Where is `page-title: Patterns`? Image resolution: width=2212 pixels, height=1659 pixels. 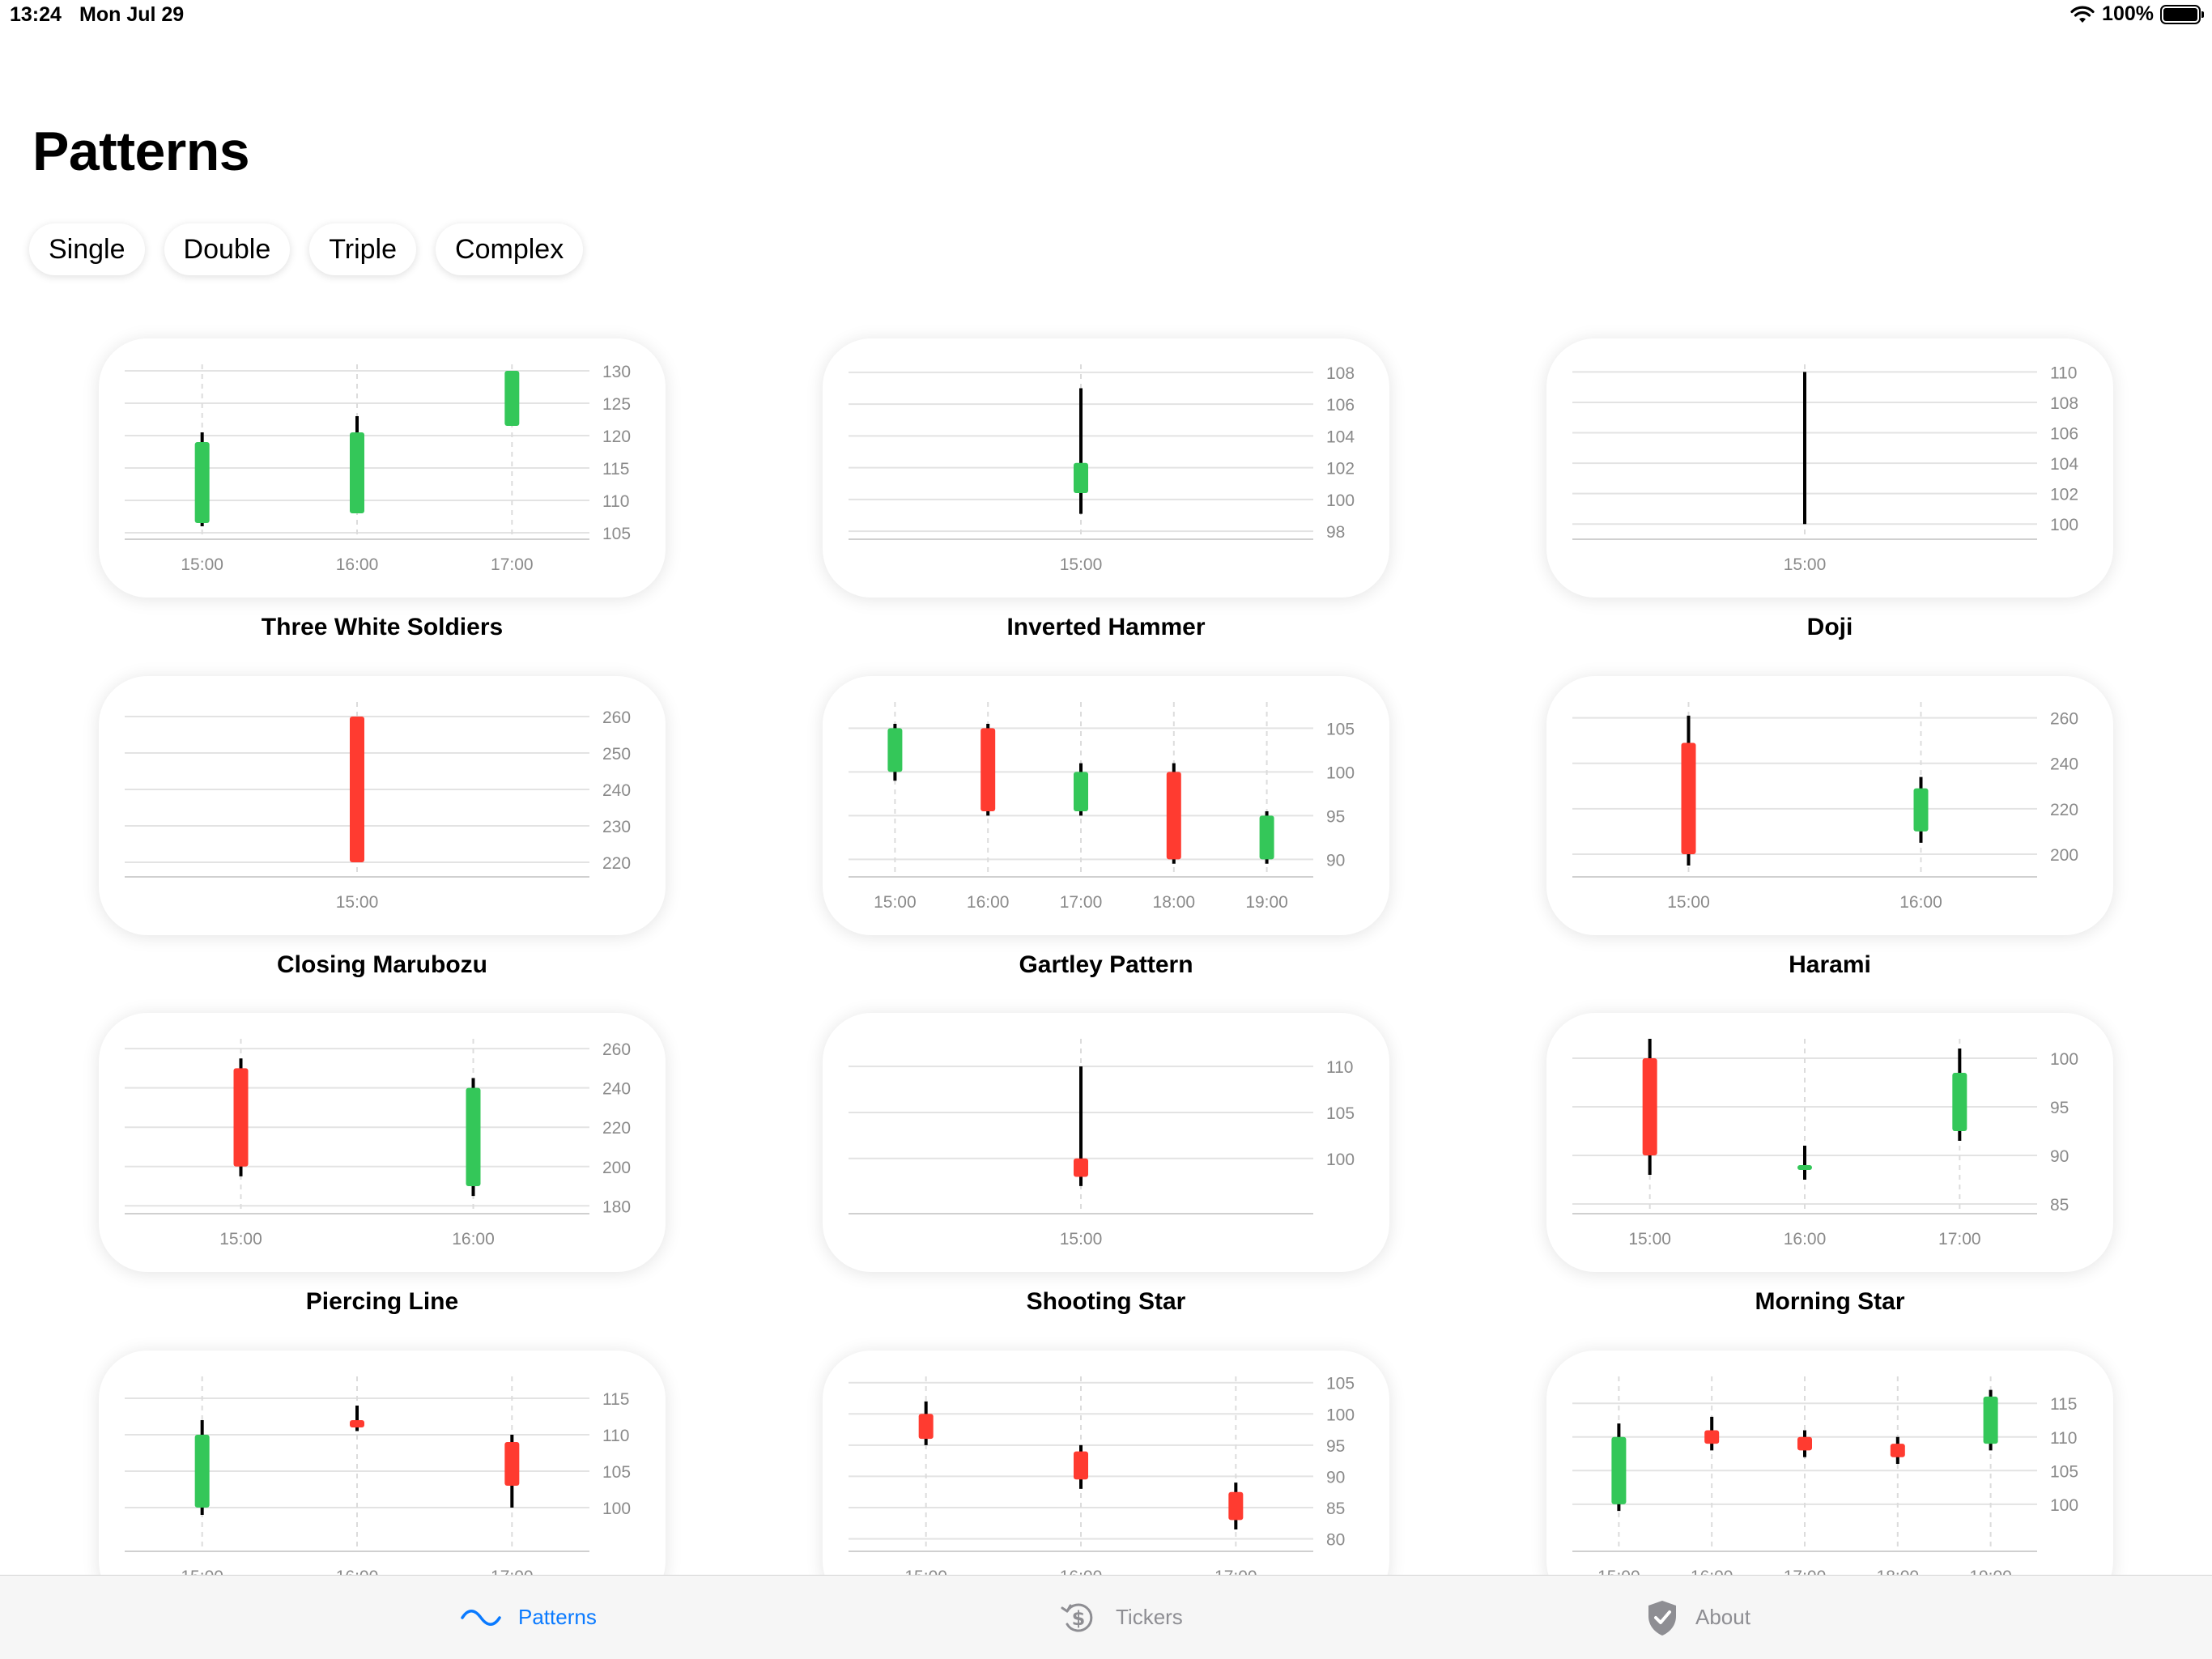 page-title: Patterns is located at coordinates (141, 152).